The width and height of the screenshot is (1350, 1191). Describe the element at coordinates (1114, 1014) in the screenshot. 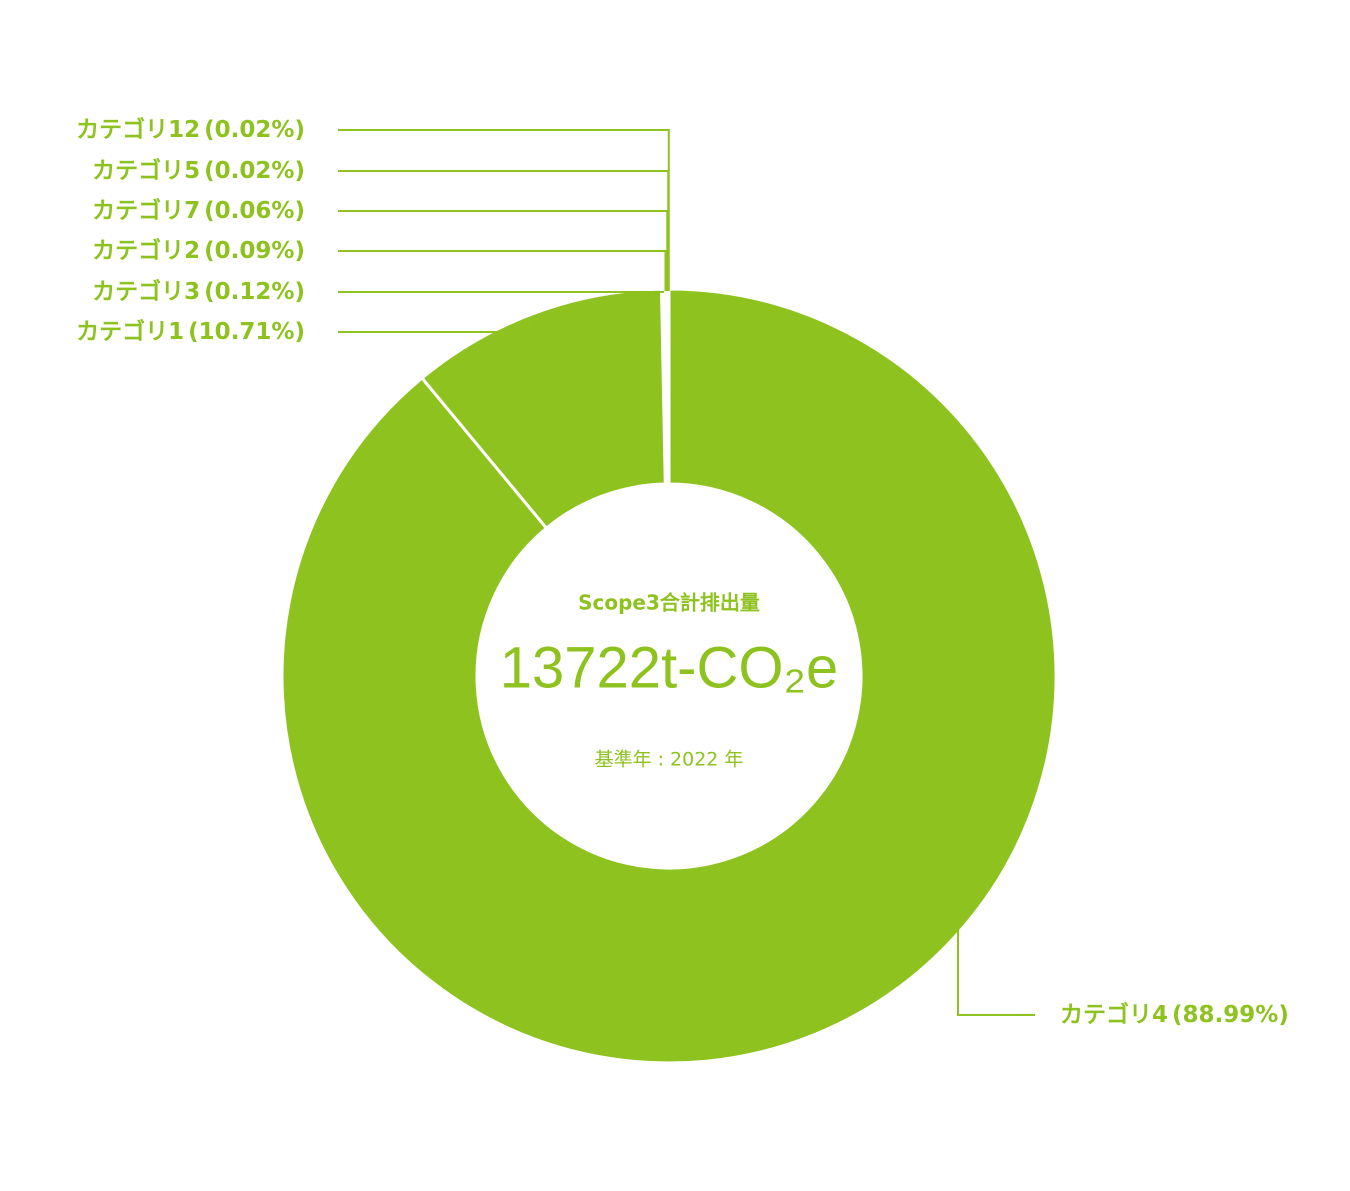

I see `category-name: カテゴリ4` at that location.